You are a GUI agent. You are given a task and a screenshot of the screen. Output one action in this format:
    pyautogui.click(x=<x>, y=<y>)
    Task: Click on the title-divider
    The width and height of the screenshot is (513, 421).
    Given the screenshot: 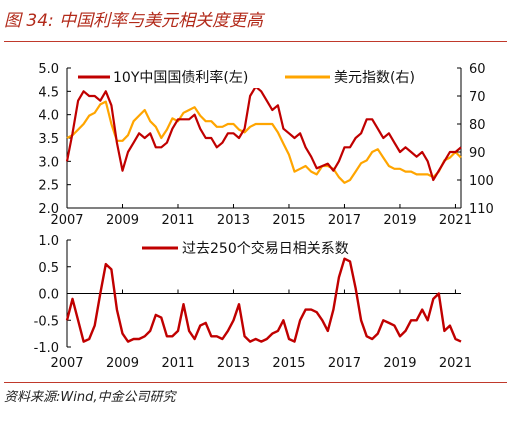 What is the action you would take?
    pyautogui.click(x=255, y=41)
    